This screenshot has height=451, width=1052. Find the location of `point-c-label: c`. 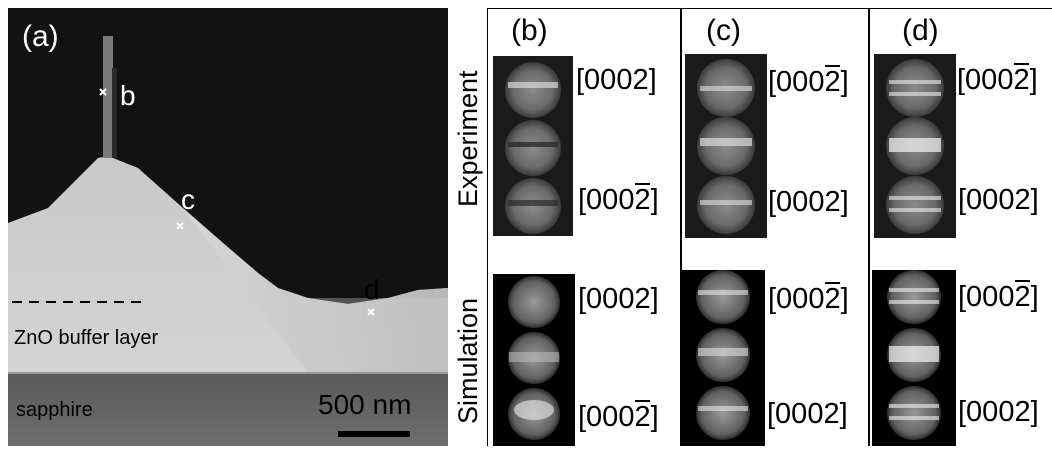

point-c-label: c is located at coordinates (188, 199).